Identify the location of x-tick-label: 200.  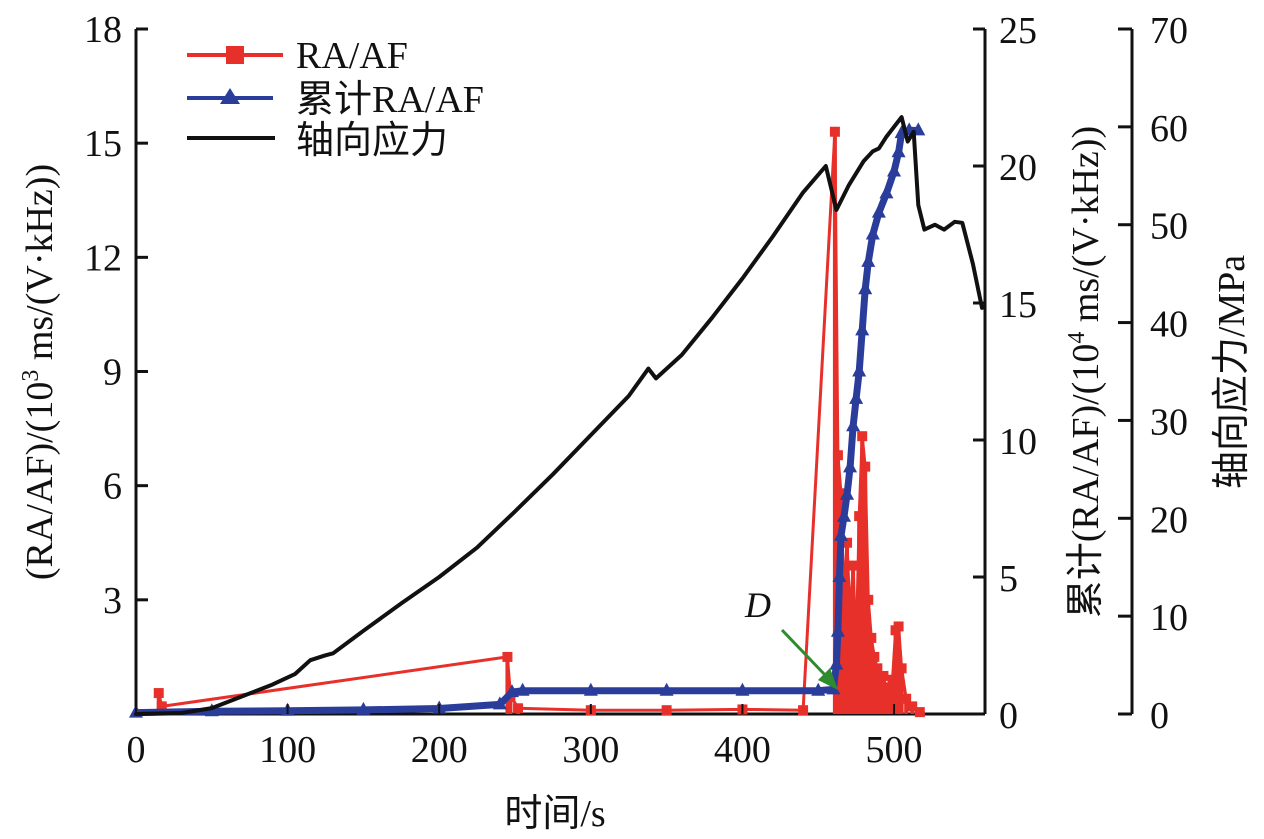
(439, 750).